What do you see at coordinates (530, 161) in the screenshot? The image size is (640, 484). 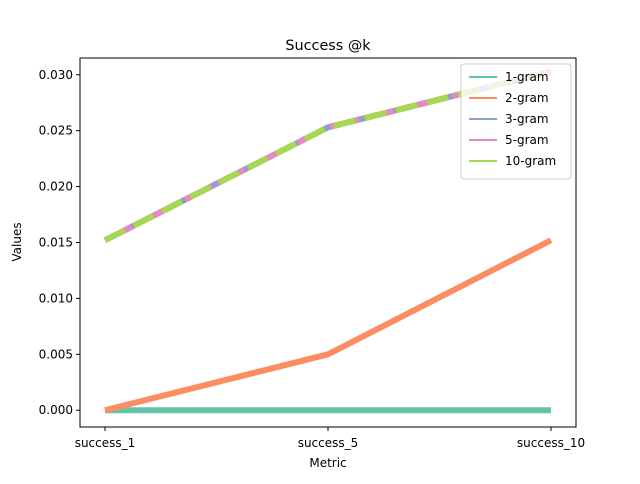 I see `legend-label: 10-gram` at bounding box center [530, 161].